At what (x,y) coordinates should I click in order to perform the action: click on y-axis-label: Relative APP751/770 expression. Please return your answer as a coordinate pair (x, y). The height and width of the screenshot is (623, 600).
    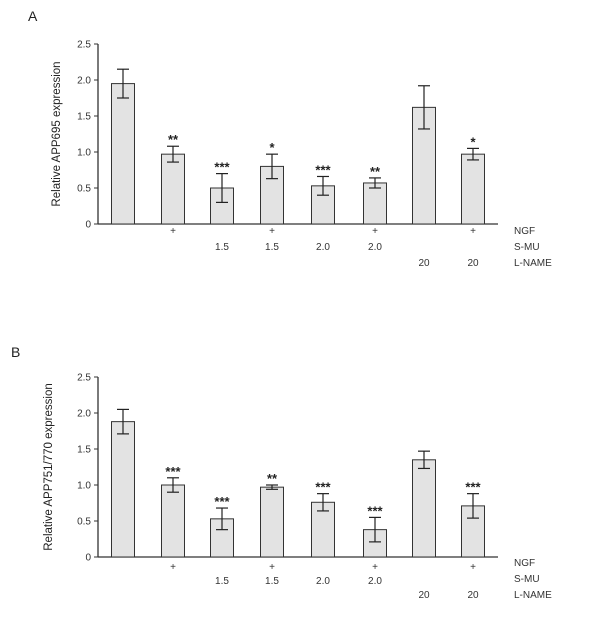
    Looking at the image, I should click on (49, 467).